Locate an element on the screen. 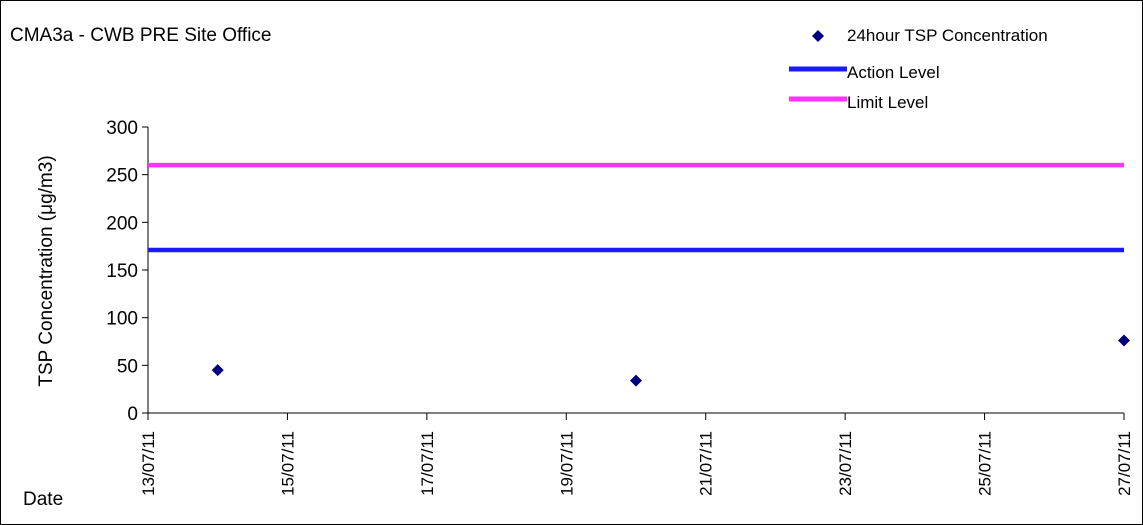  x-axis-title: Date is located at coordinates (43, 499).